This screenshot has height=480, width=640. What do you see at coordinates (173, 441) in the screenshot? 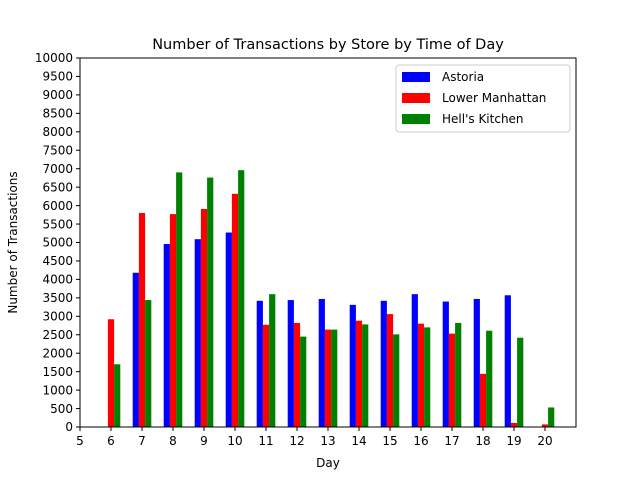
I see `x-tick-label: 8` at bounding box center [173, 441].